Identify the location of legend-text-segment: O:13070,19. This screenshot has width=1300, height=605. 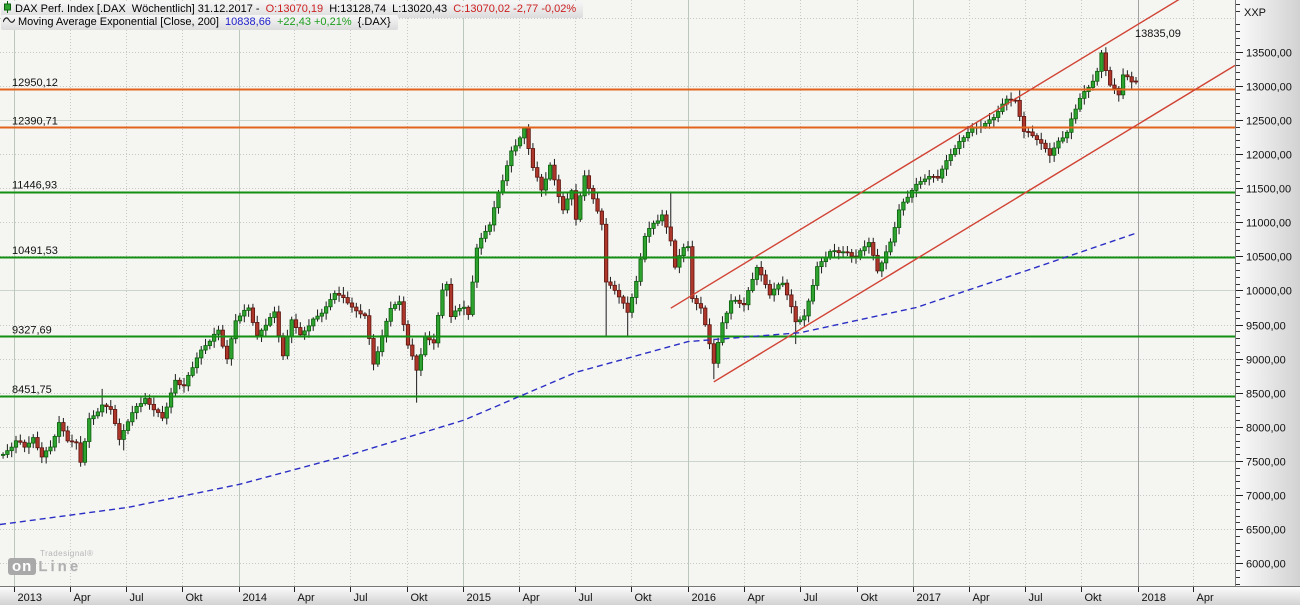
(296, 8).